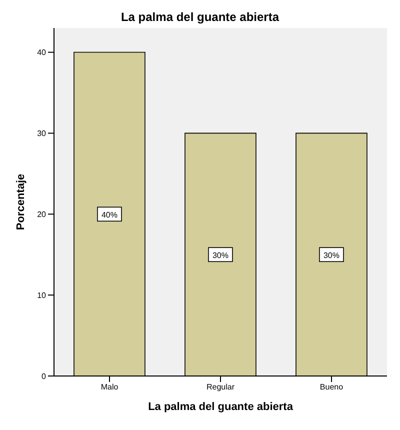  What do you see at coordinates (44, 376) in the screenshot?
I see `y-tick-label: 0` at bounding box center [44, 376].